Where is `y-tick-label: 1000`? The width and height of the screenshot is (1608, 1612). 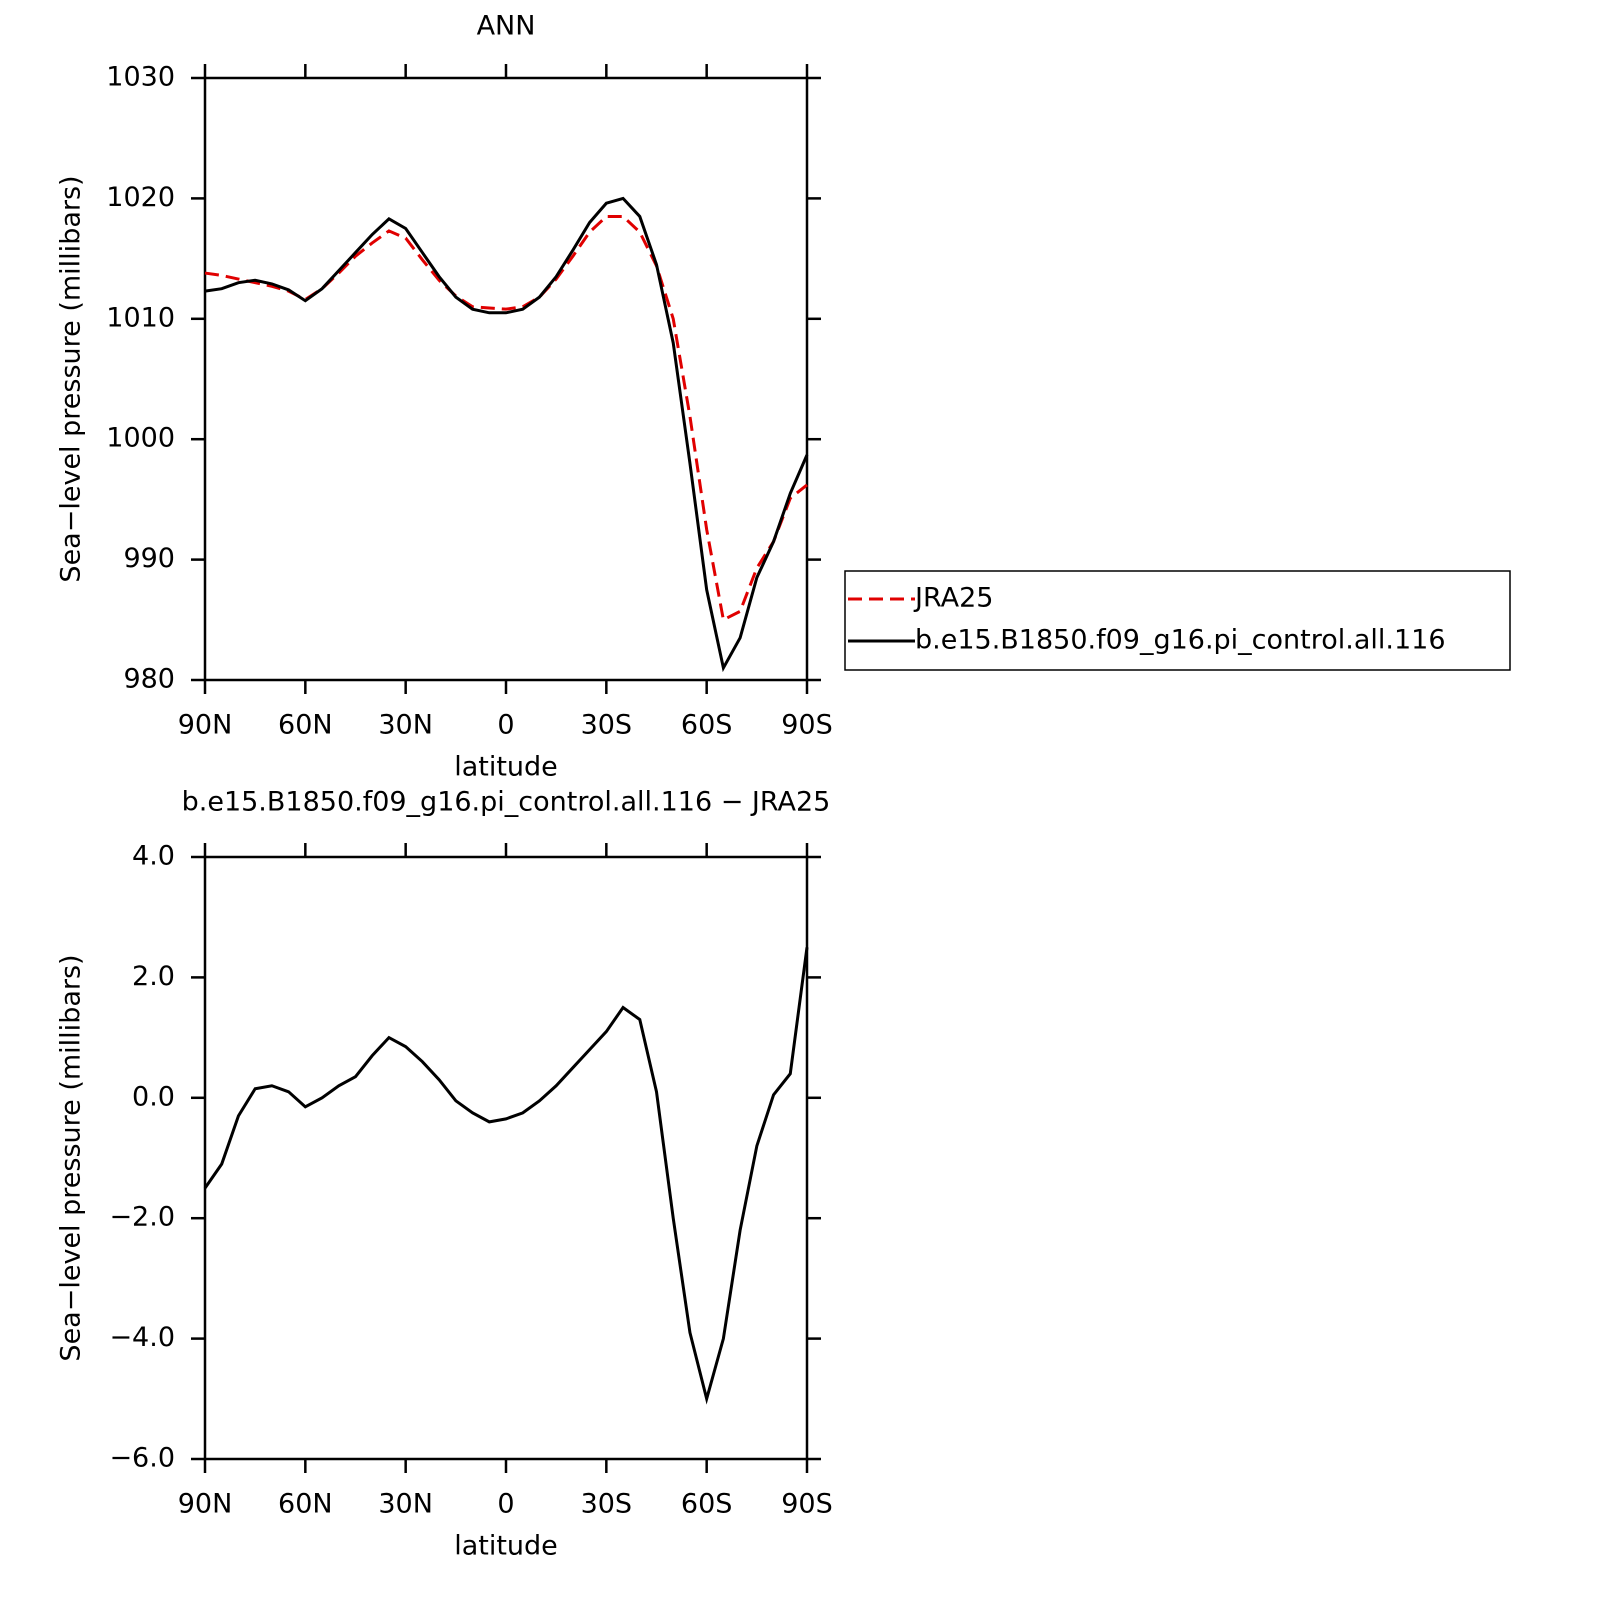
y-tick-label: 1000 is located at coordinates (140, 438).